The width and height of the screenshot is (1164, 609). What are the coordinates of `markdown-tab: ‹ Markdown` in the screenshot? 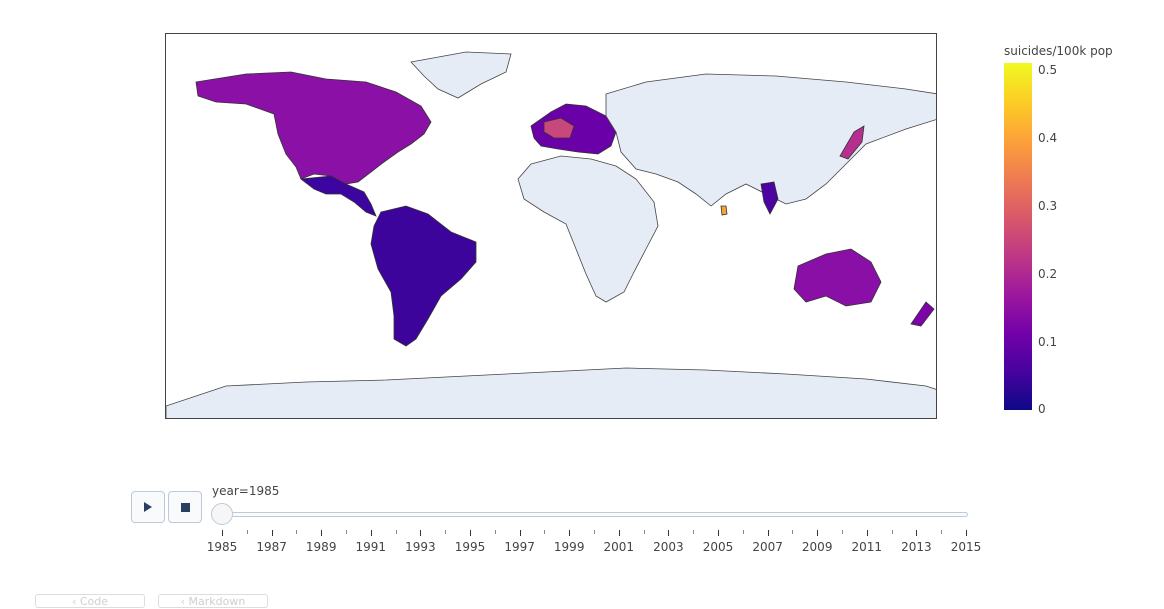 It's located at (213, 601).